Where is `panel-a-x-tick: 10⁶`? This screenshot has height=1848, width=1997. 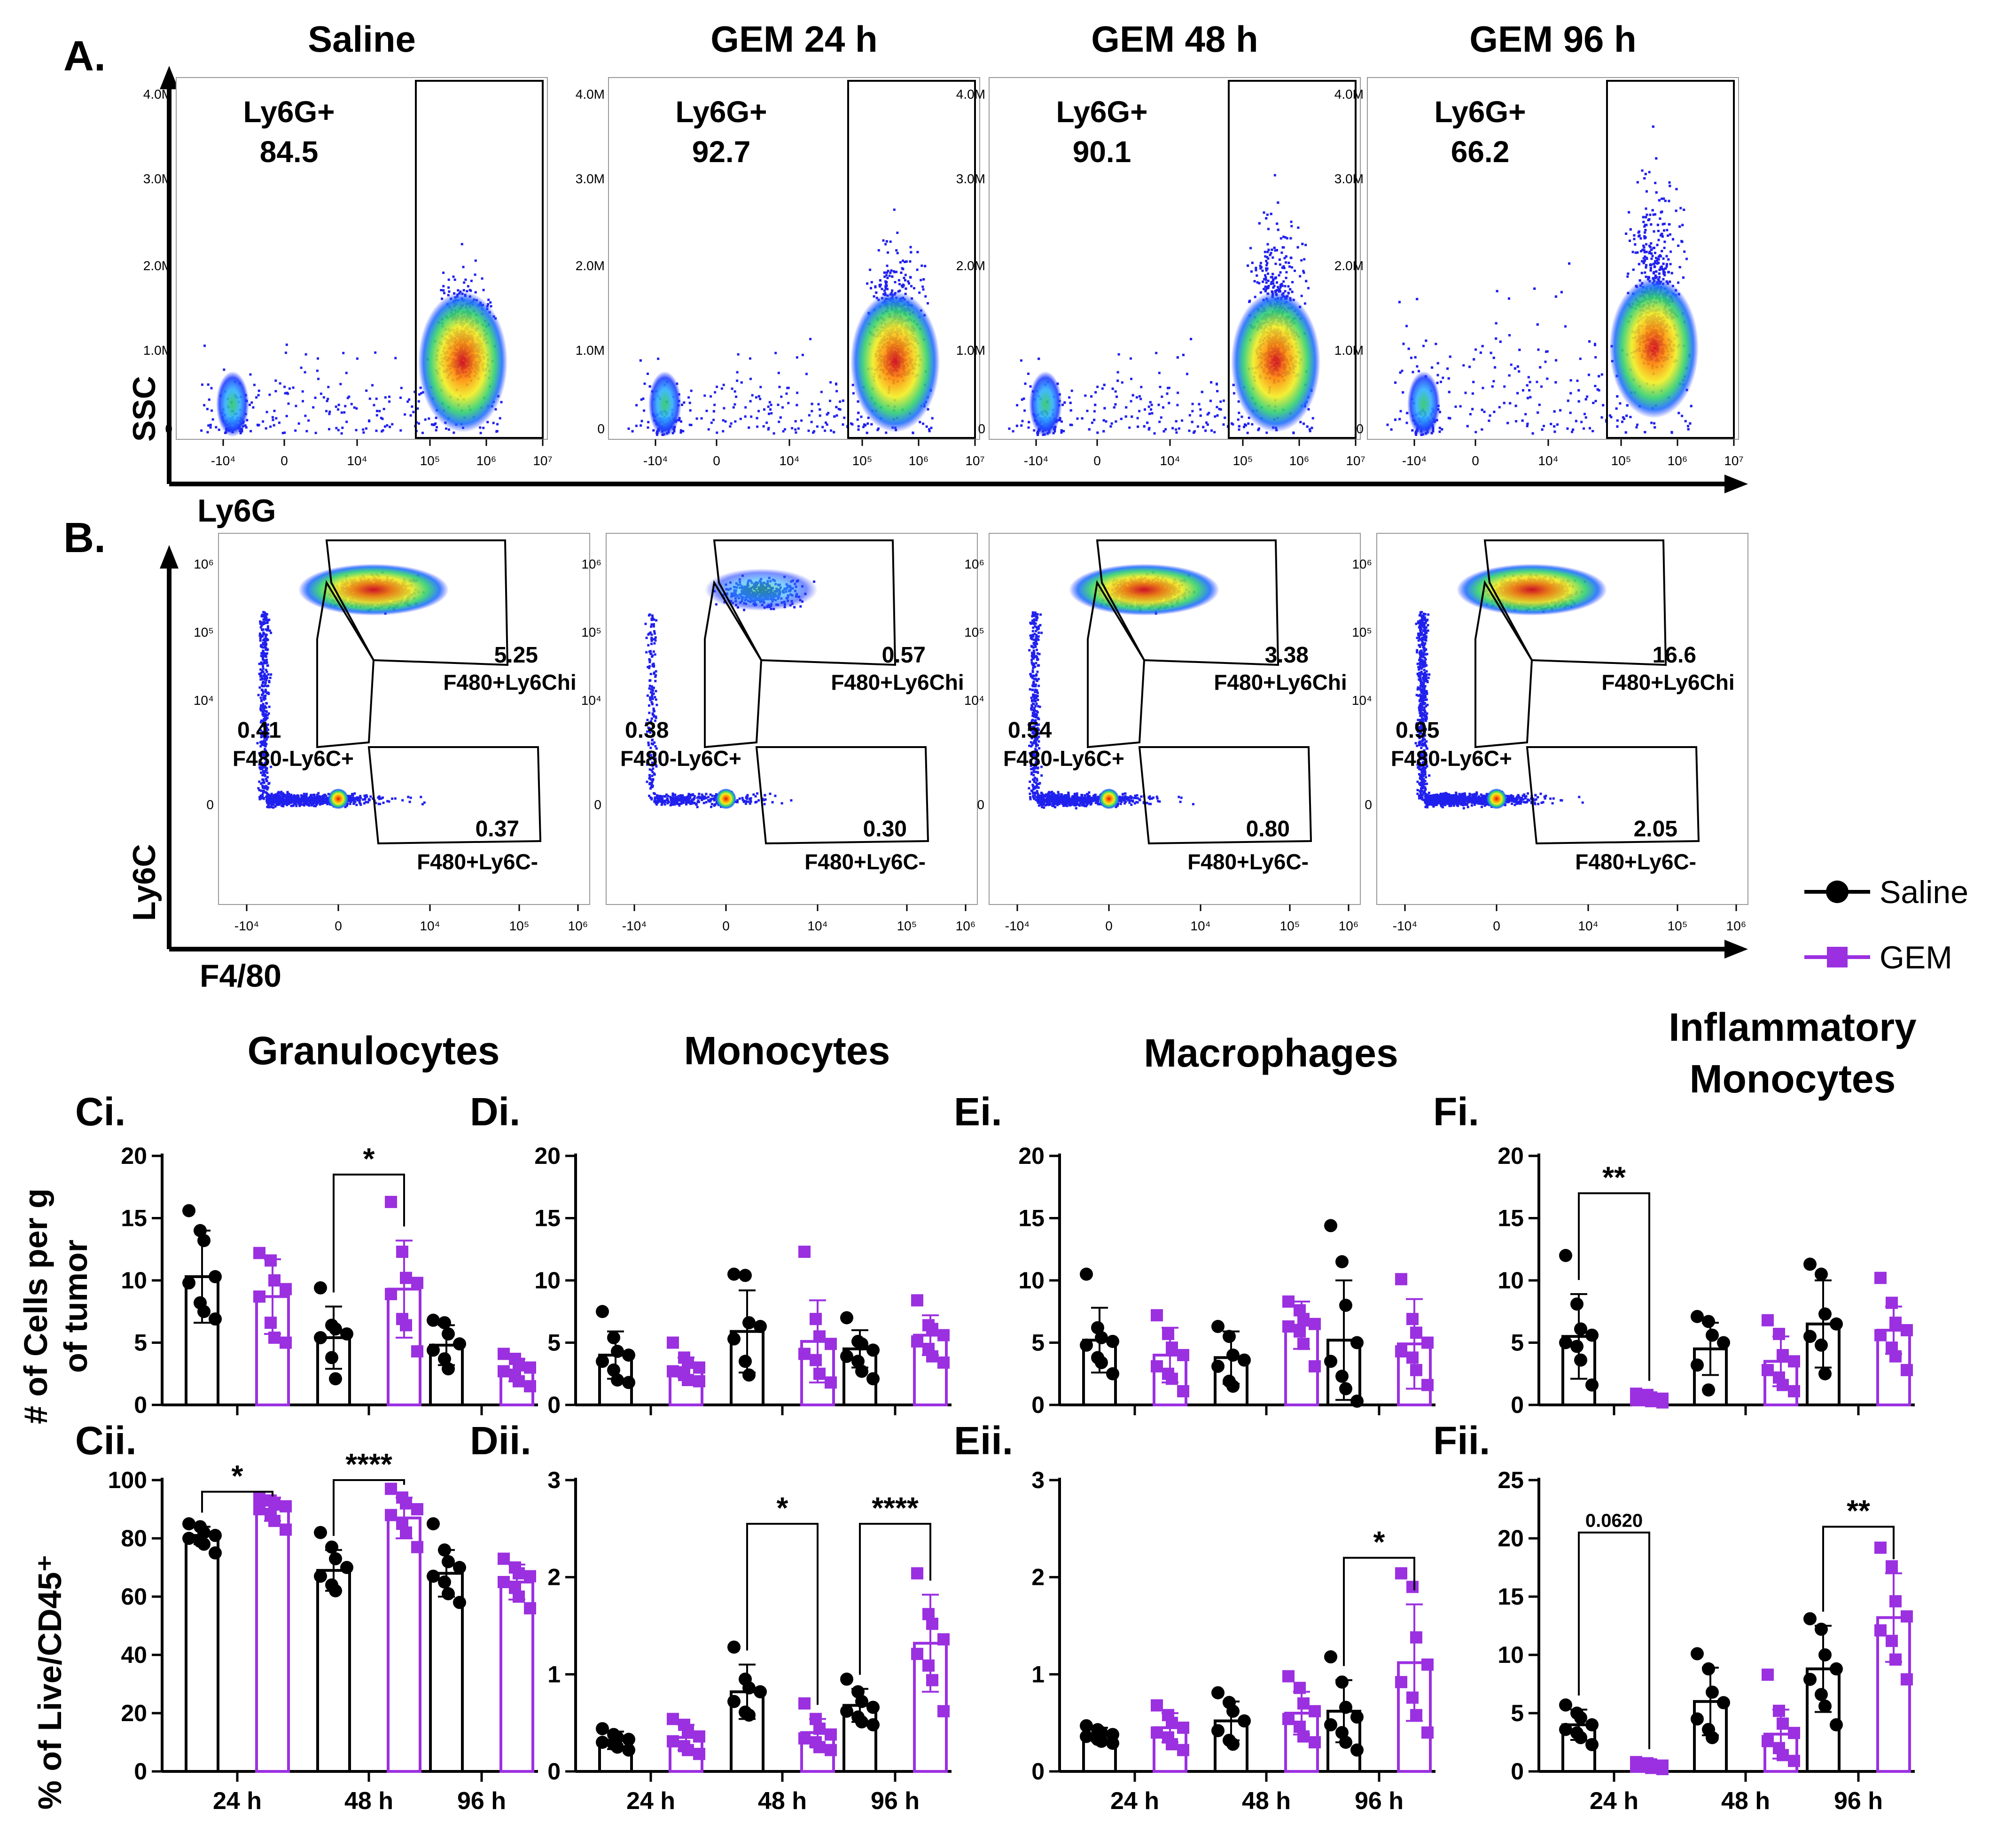
panel-a-x-tick: 10⁶ is located at coordinates (487, 460).